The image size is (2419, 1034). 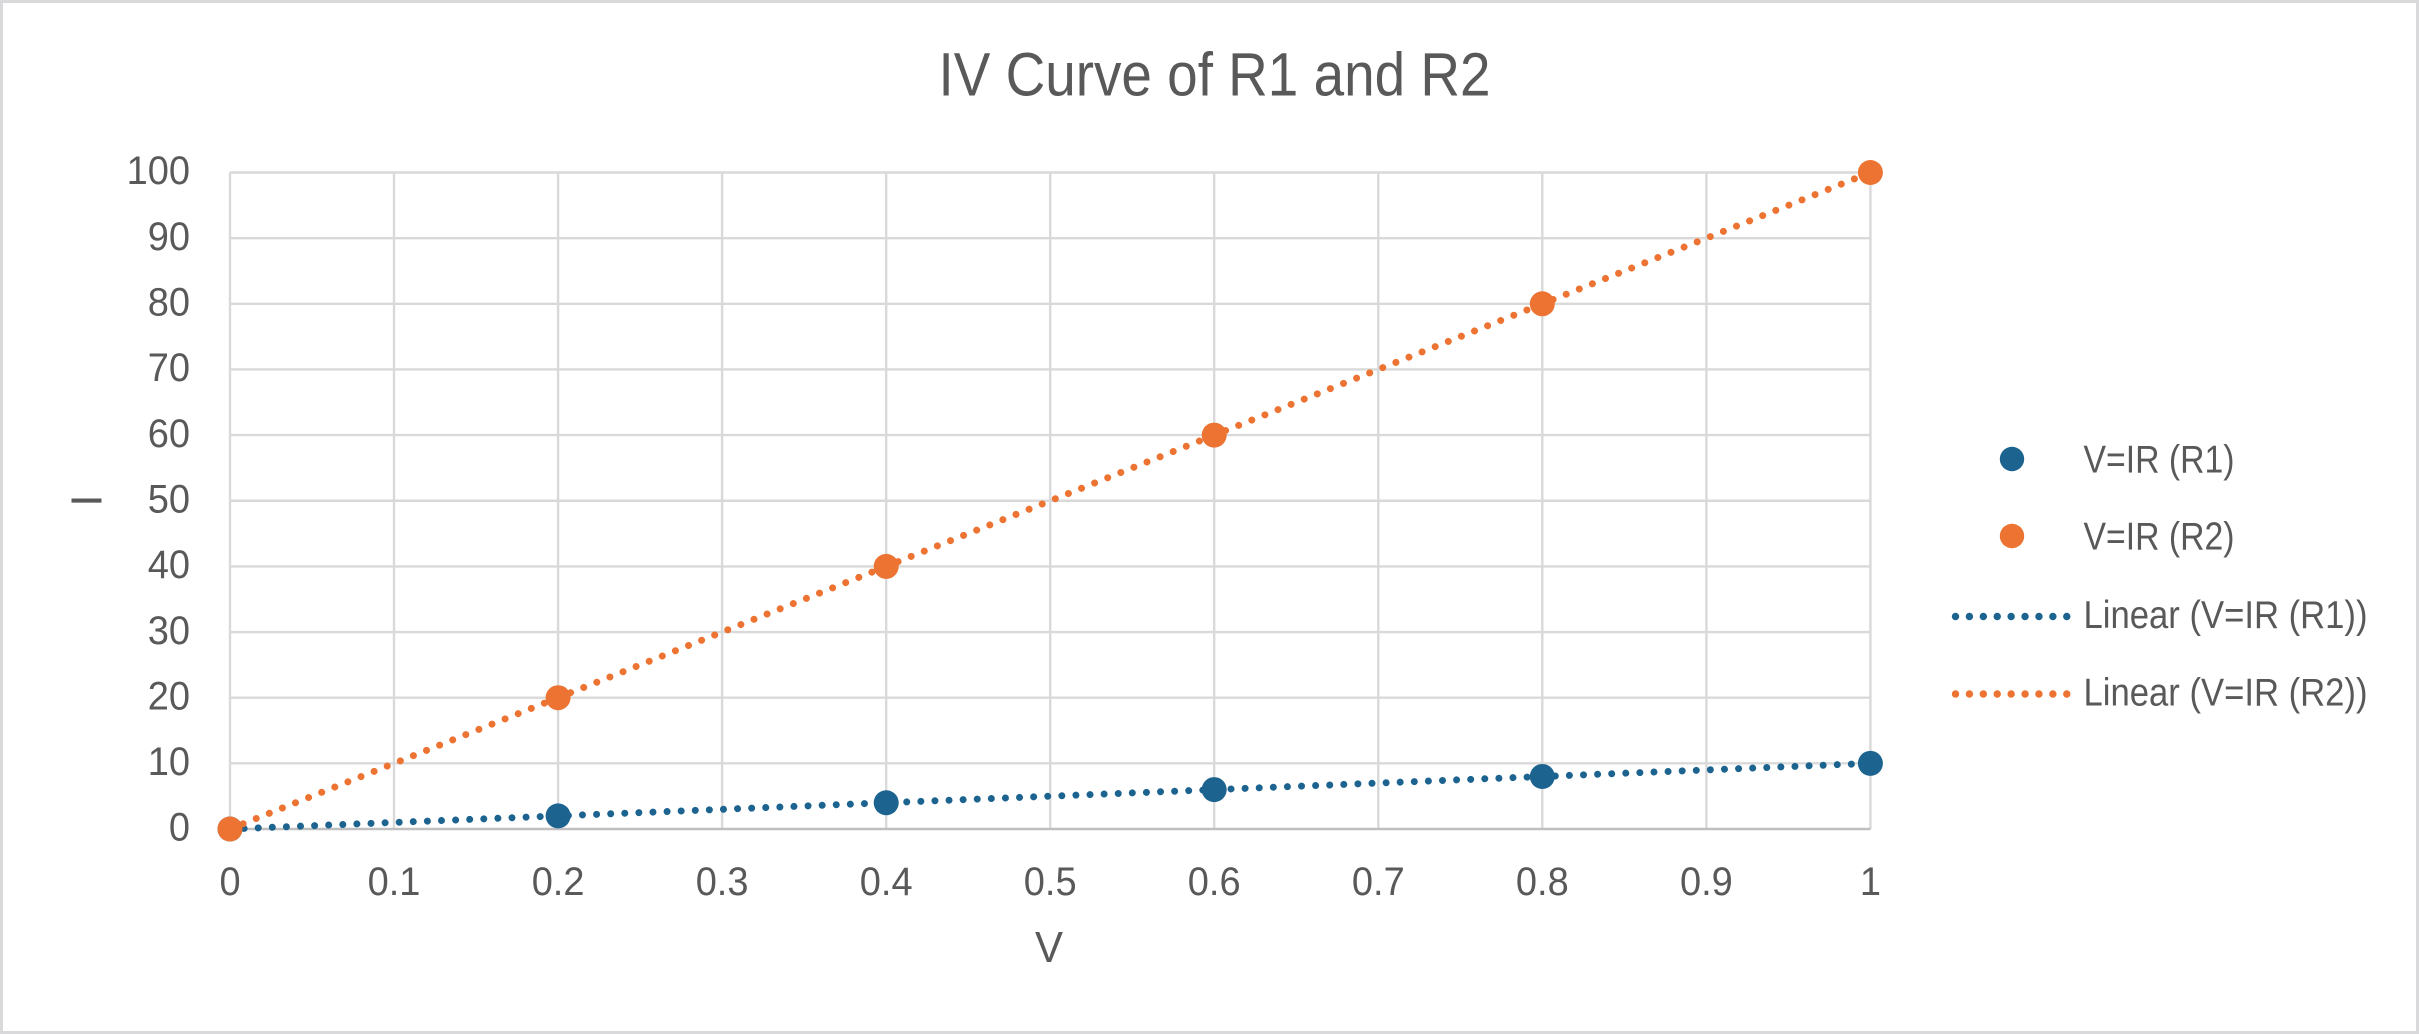 I want to click on svg-text: 50, so click(x=169, y=499).